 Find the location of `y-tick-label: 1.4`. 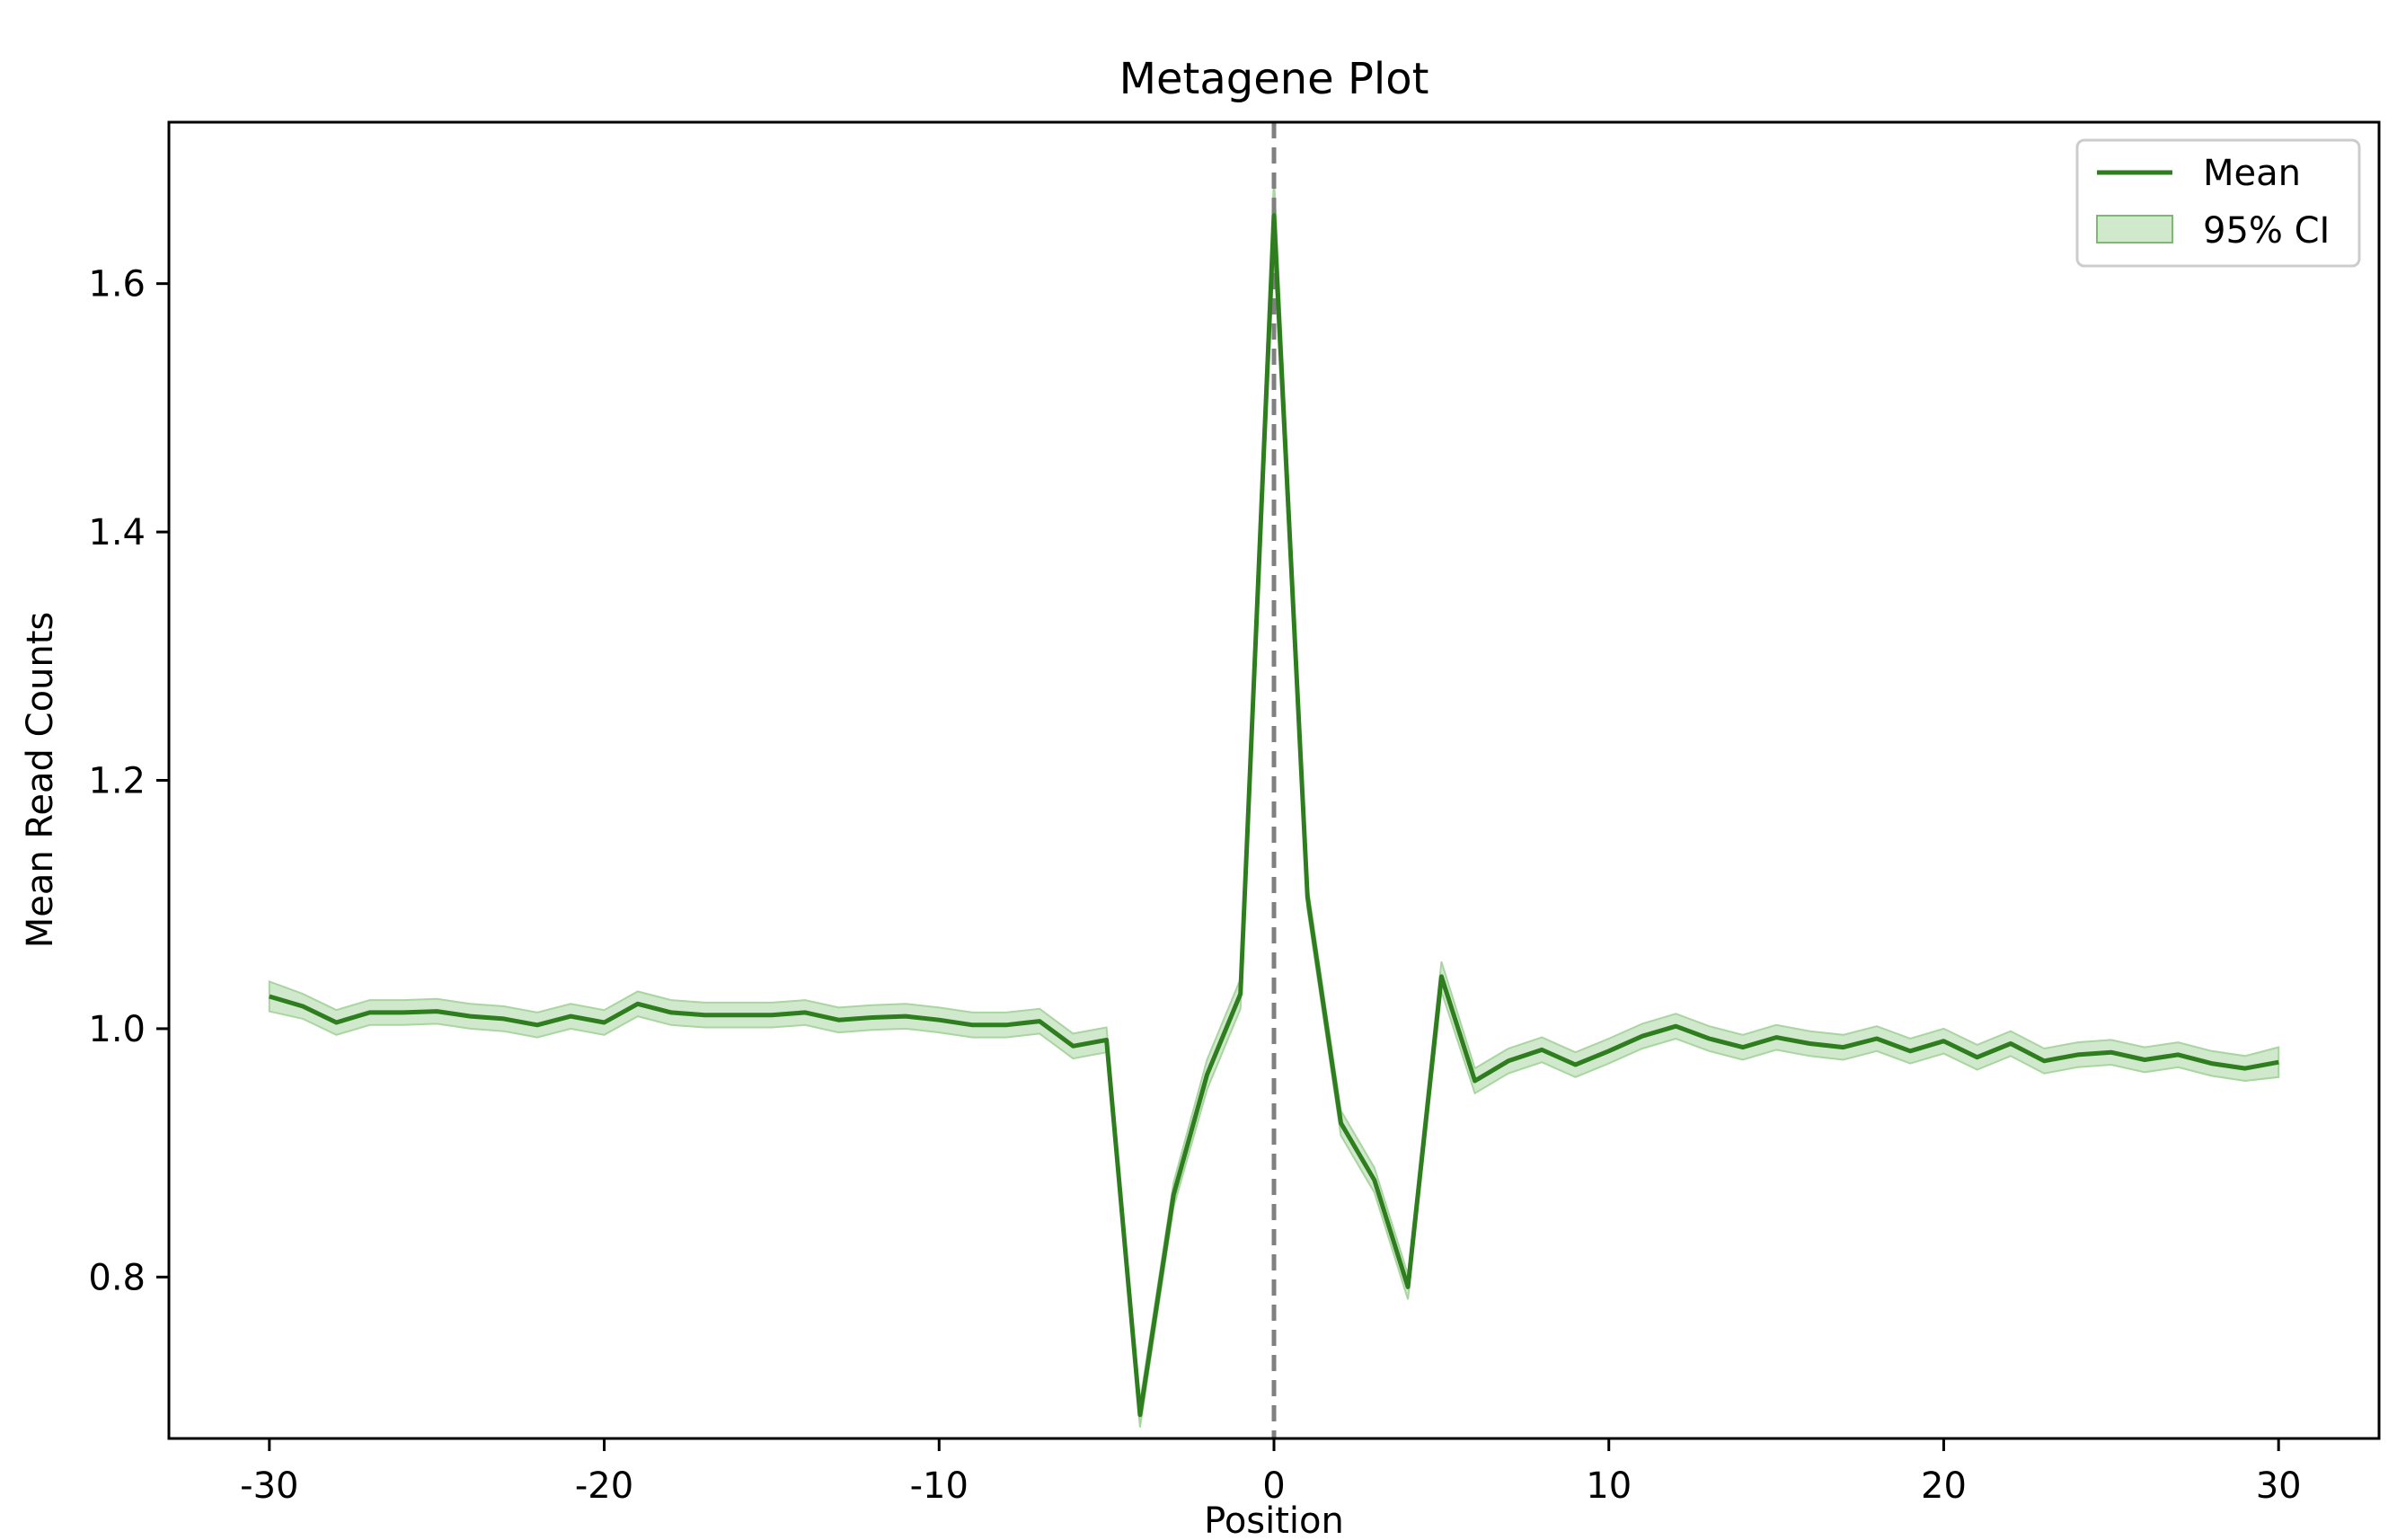

y-tick-label: 1.4 is located at coordinates (117, 532).